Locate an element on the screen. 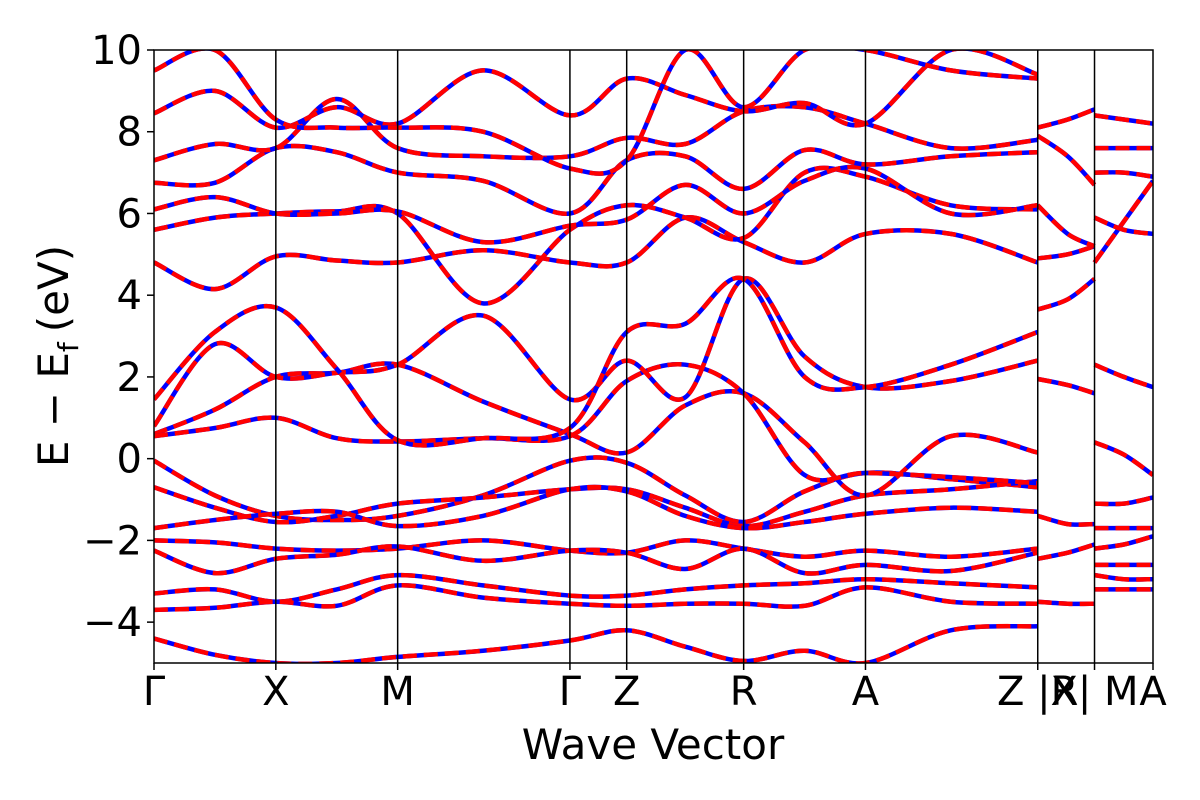  band-31-red is located at coordinates (1123, 542).